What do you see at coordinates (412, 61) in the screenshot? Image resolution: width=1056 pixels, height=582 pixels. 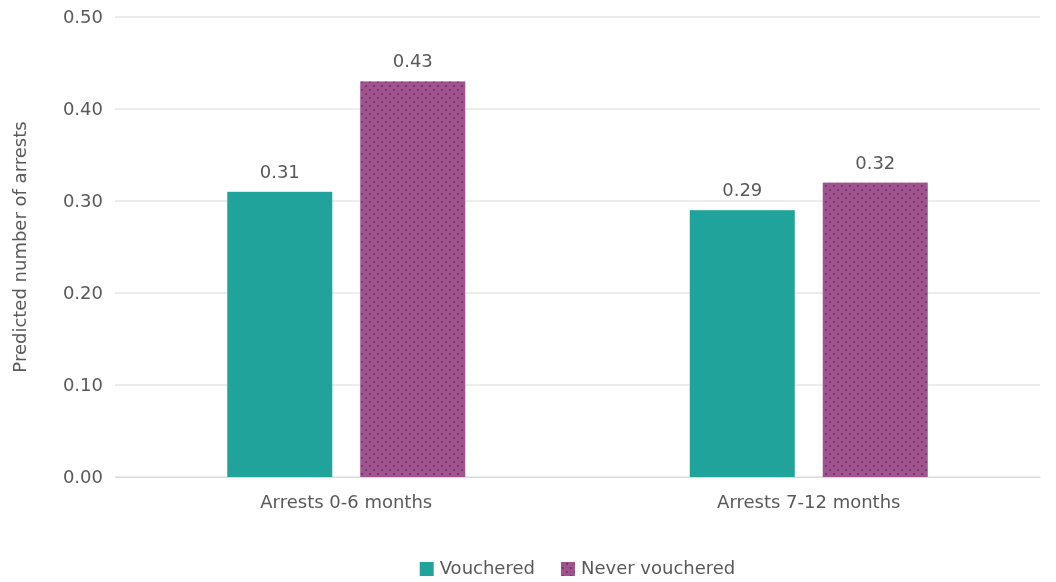 I see `data-label: 0.43` at bounding box center [412, 61].